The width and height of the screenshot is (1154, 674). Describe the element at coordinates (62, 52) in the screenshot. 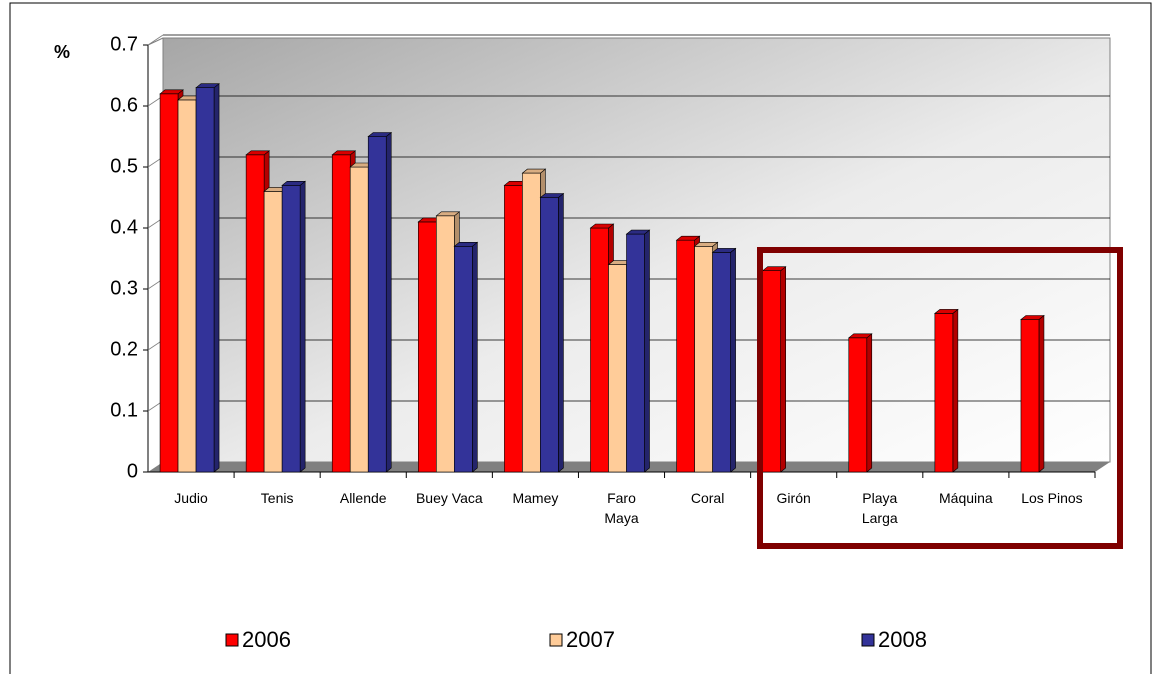

I see `y-axis-label: %` at that location.